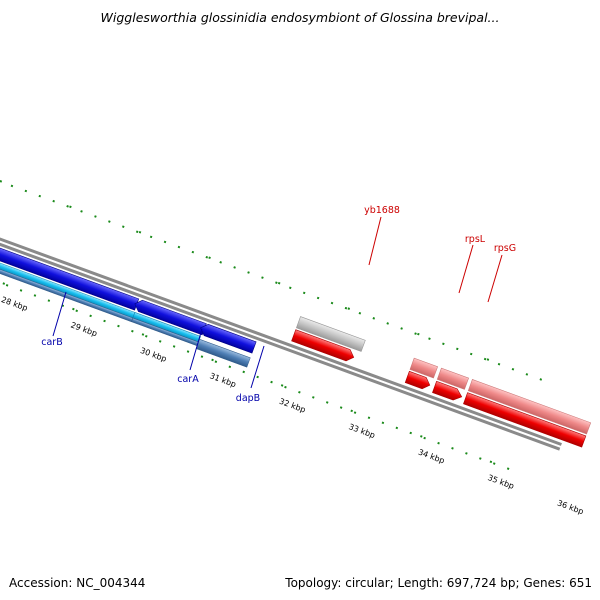 The height and width of the screenshot is (600, 600). What do you see at coordinates (83, 329) in the screenshot?
I see `scale-label: 29 kbp` at bounding box center [83, 329].